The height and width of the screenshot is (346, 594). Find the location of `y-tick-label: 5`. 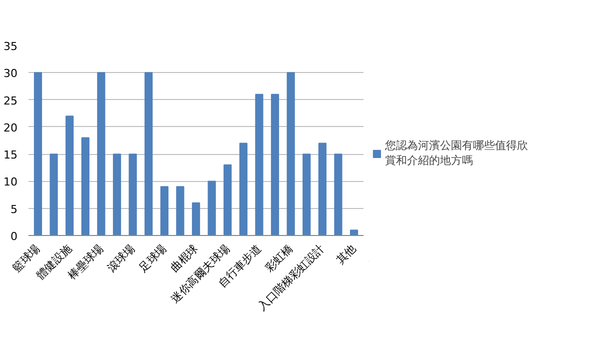

y-tick-label: 5 is located at coordinates (14, 209).